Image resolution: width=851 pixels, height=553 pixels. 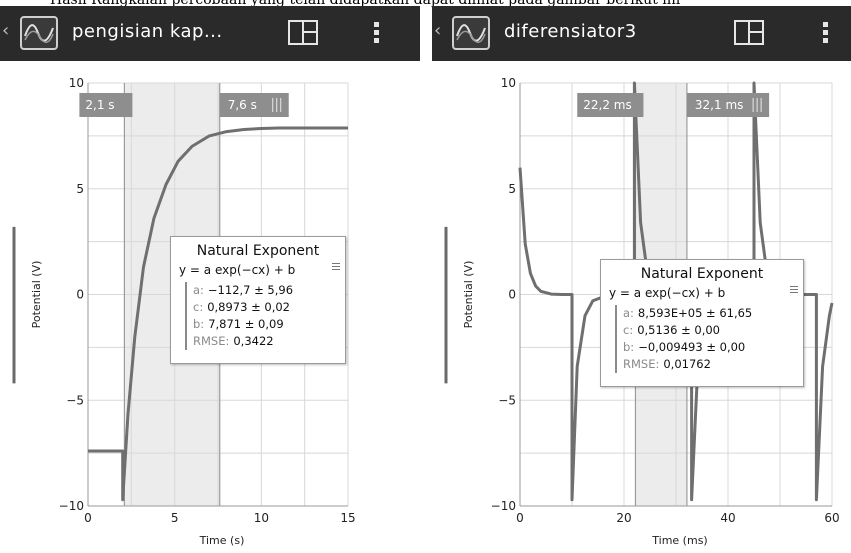 I want to click on x-tick-label: 15, so click(x=347, y=518).